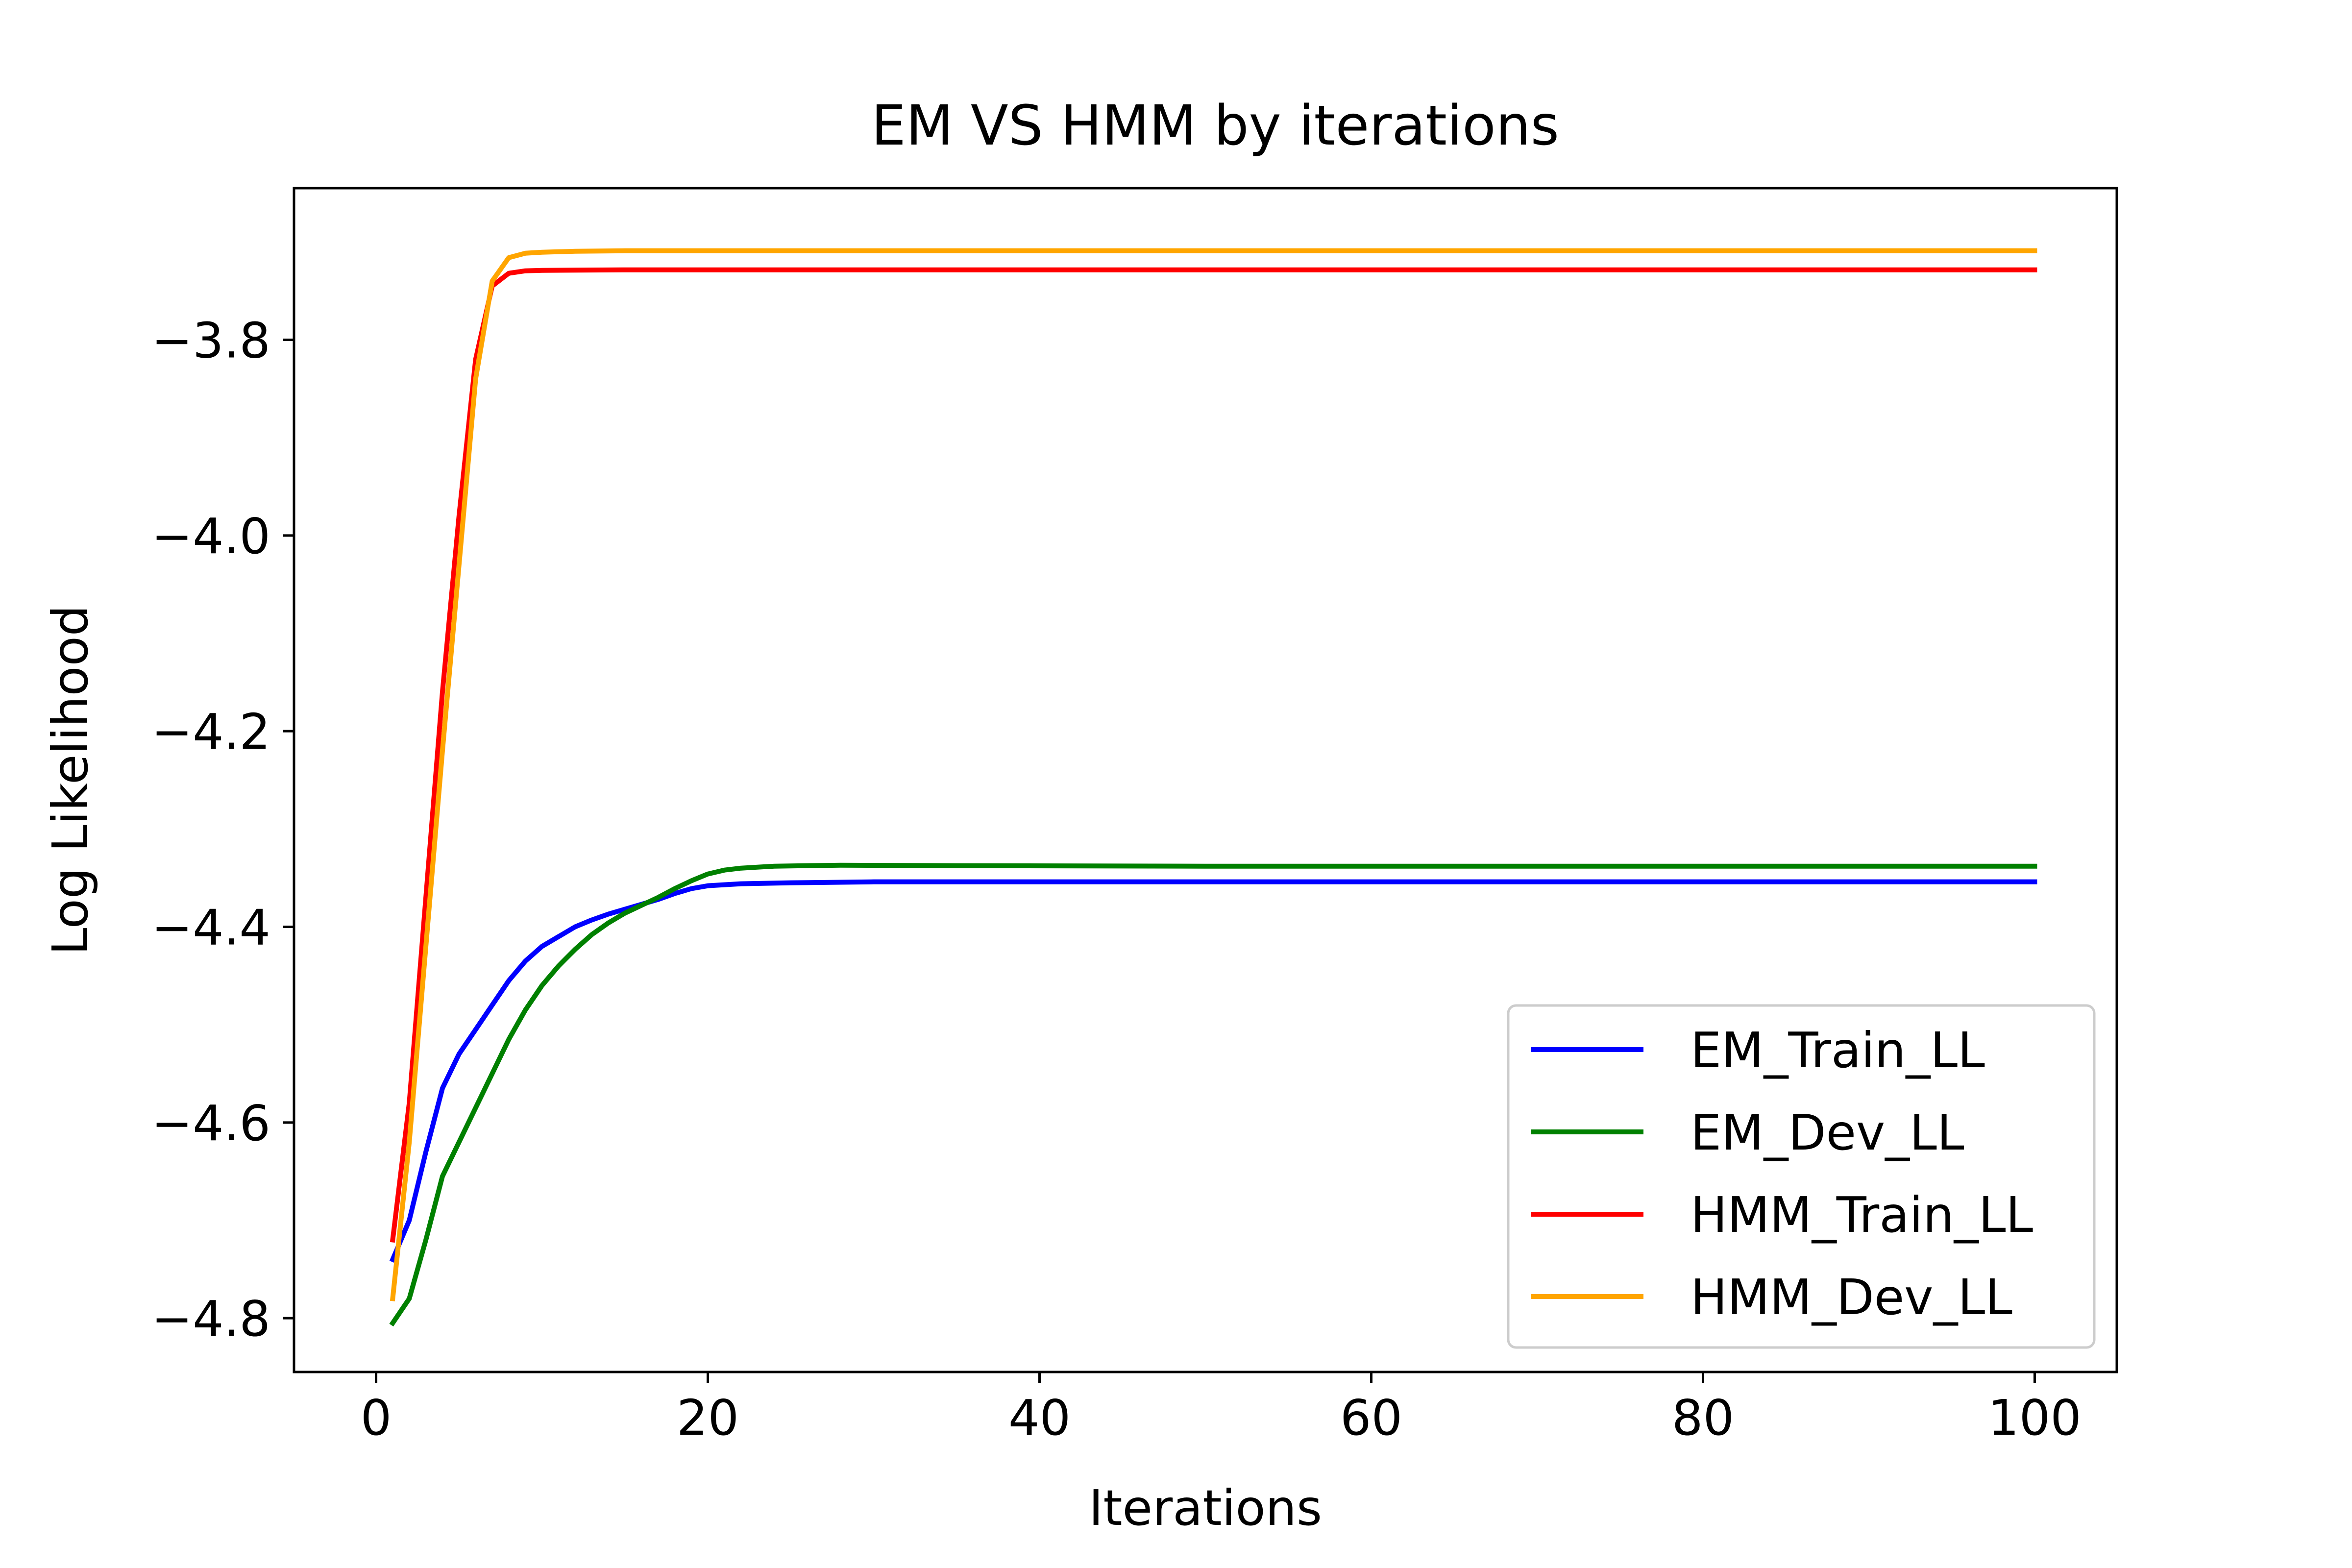 The image size is (2352, 1568). Describe the element at coordinates (210, 1319) in the screenshot. I see `y-tick-label: −4.8` at that location.